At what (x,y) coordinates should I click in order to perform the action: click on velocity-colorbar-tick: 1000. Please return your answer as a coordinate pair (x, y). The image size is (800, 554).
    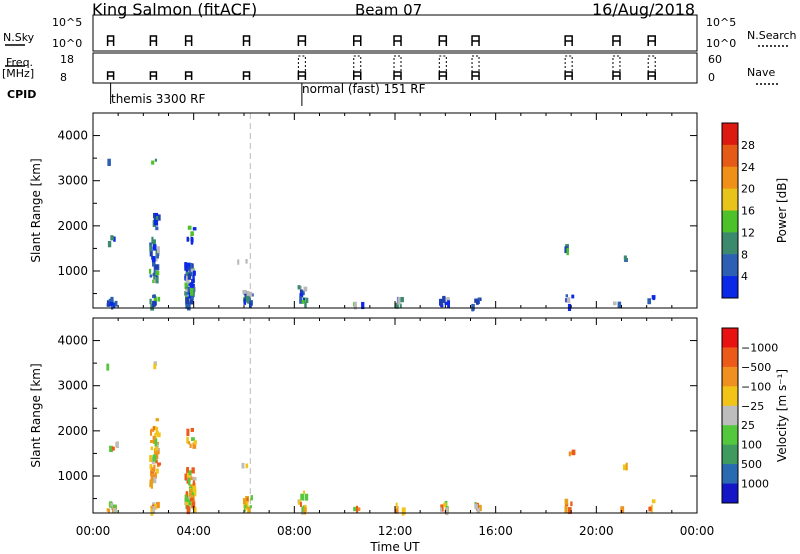
    Looking at the image, I should click on (755, 484).